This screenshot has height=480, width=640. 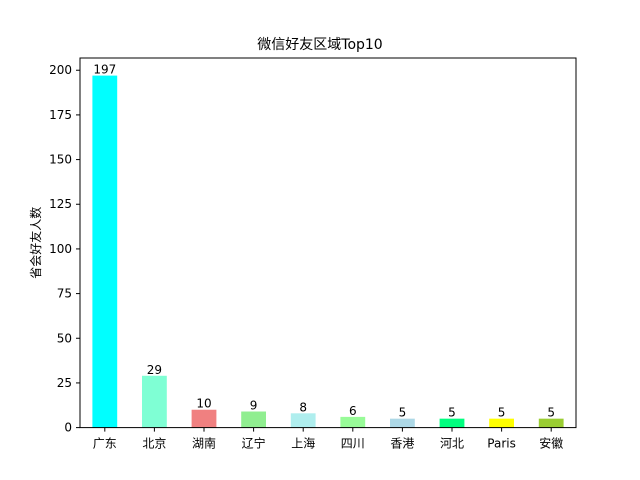 I want to click on data-label: 6, so click(x=353, y=411).